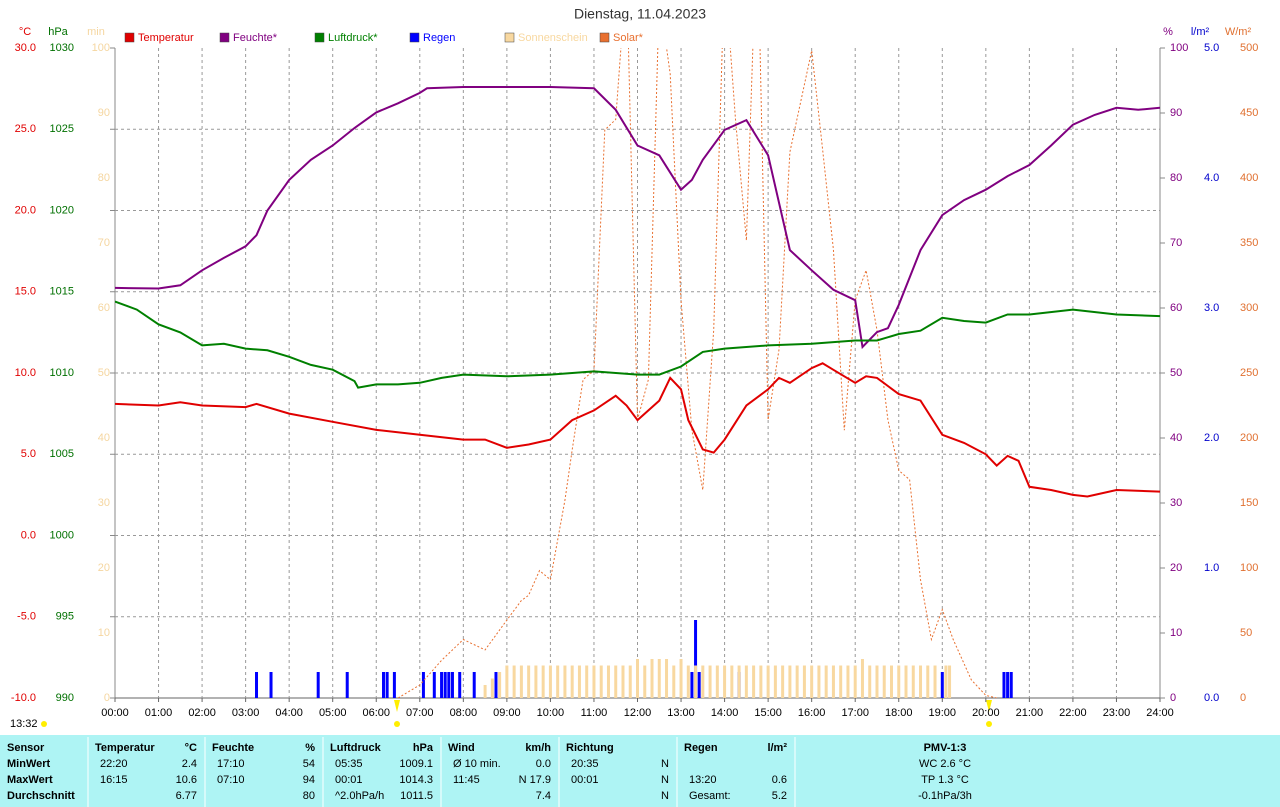 Image resolution: width=1280 pixels, height=807 pixels. Describe the element at coordinates (289, 713) in the screenshot. I see `x-tick-label: 04:00` at that location.